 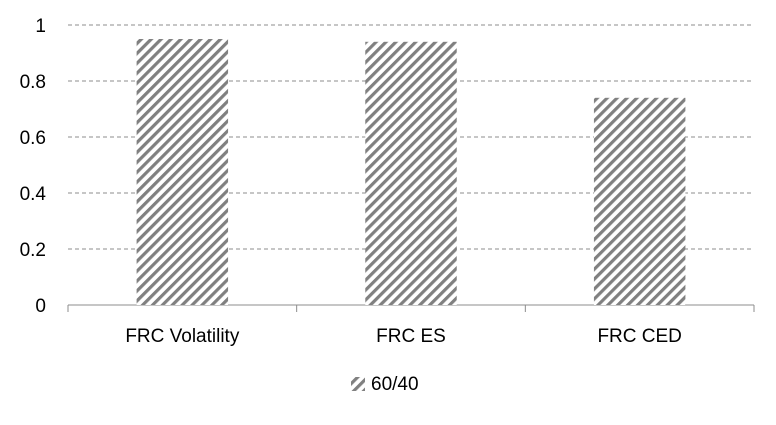 What do you see at coordinates (358, 384) in the screenshot?
I see `legend-swatch` at bounding box center [358, 384].